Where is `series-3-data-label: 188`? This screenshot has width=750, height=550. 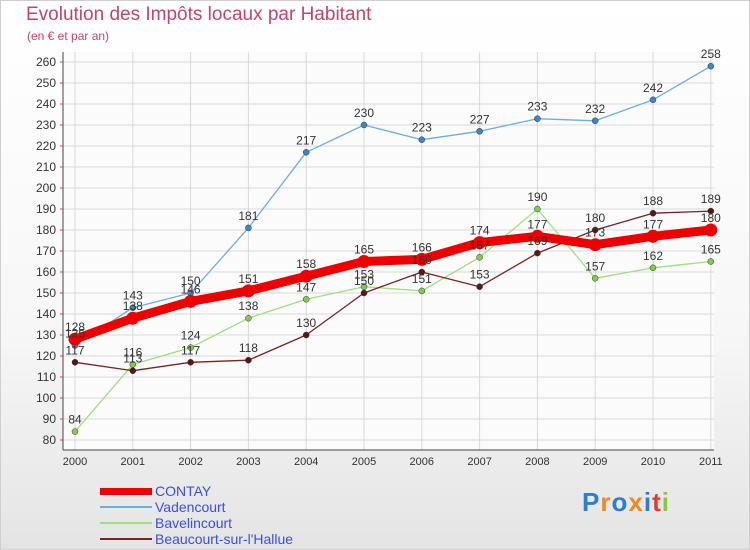 series-3-data-label: 188 is located at coordinates (653, 201).